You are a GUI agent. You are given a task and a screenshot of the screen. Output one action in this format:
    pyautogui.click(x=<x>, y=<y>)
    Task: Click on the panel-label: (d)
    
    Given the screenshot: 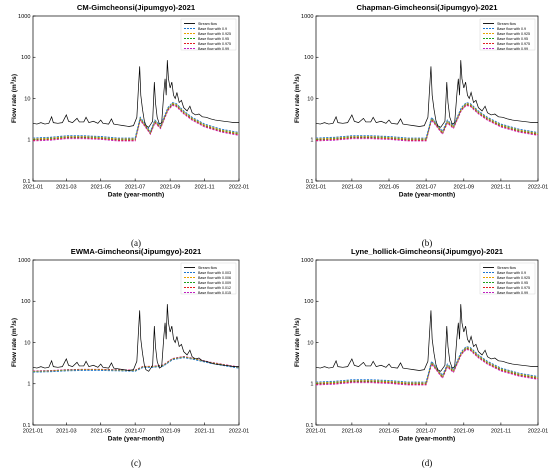 What is the action you would take?
    pyautogui.click(x=427, y=463)
    